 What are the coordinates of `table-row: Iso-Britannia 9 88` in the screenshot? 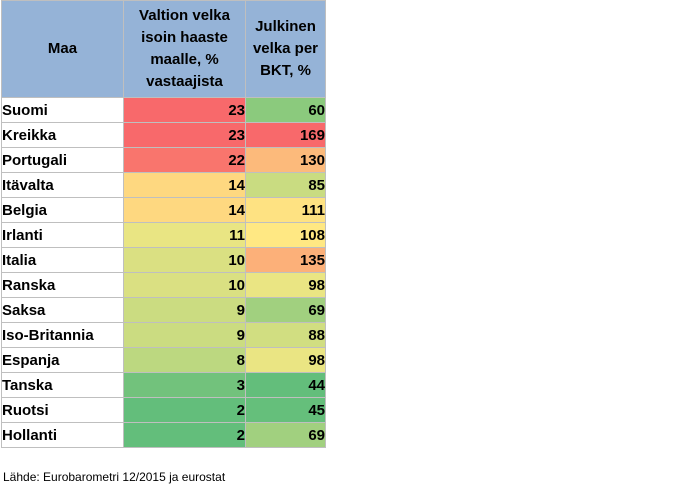 It's located at (163, 335).